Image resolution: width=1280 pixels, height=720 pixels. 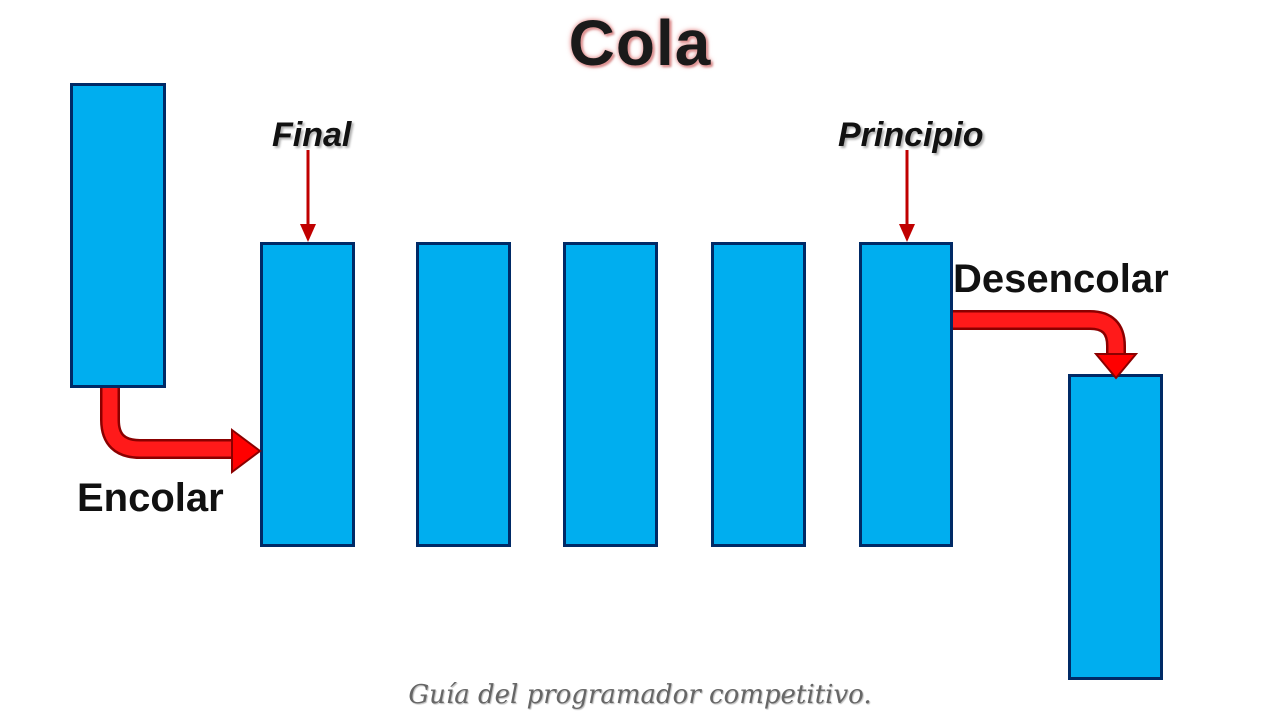 I want to click on queue-element-front, so click(x=906, y=394).